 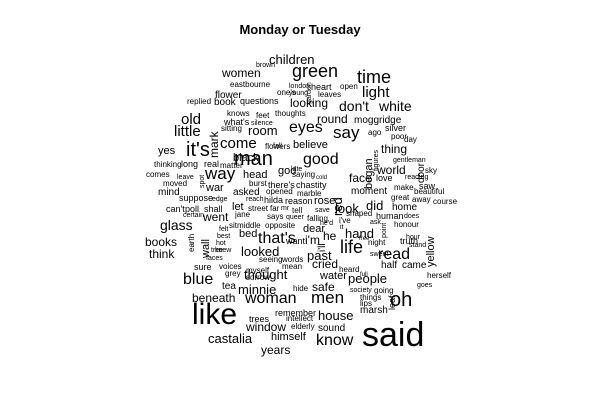 I want to click on cloud-word: burst, so click(x=258, y=183).